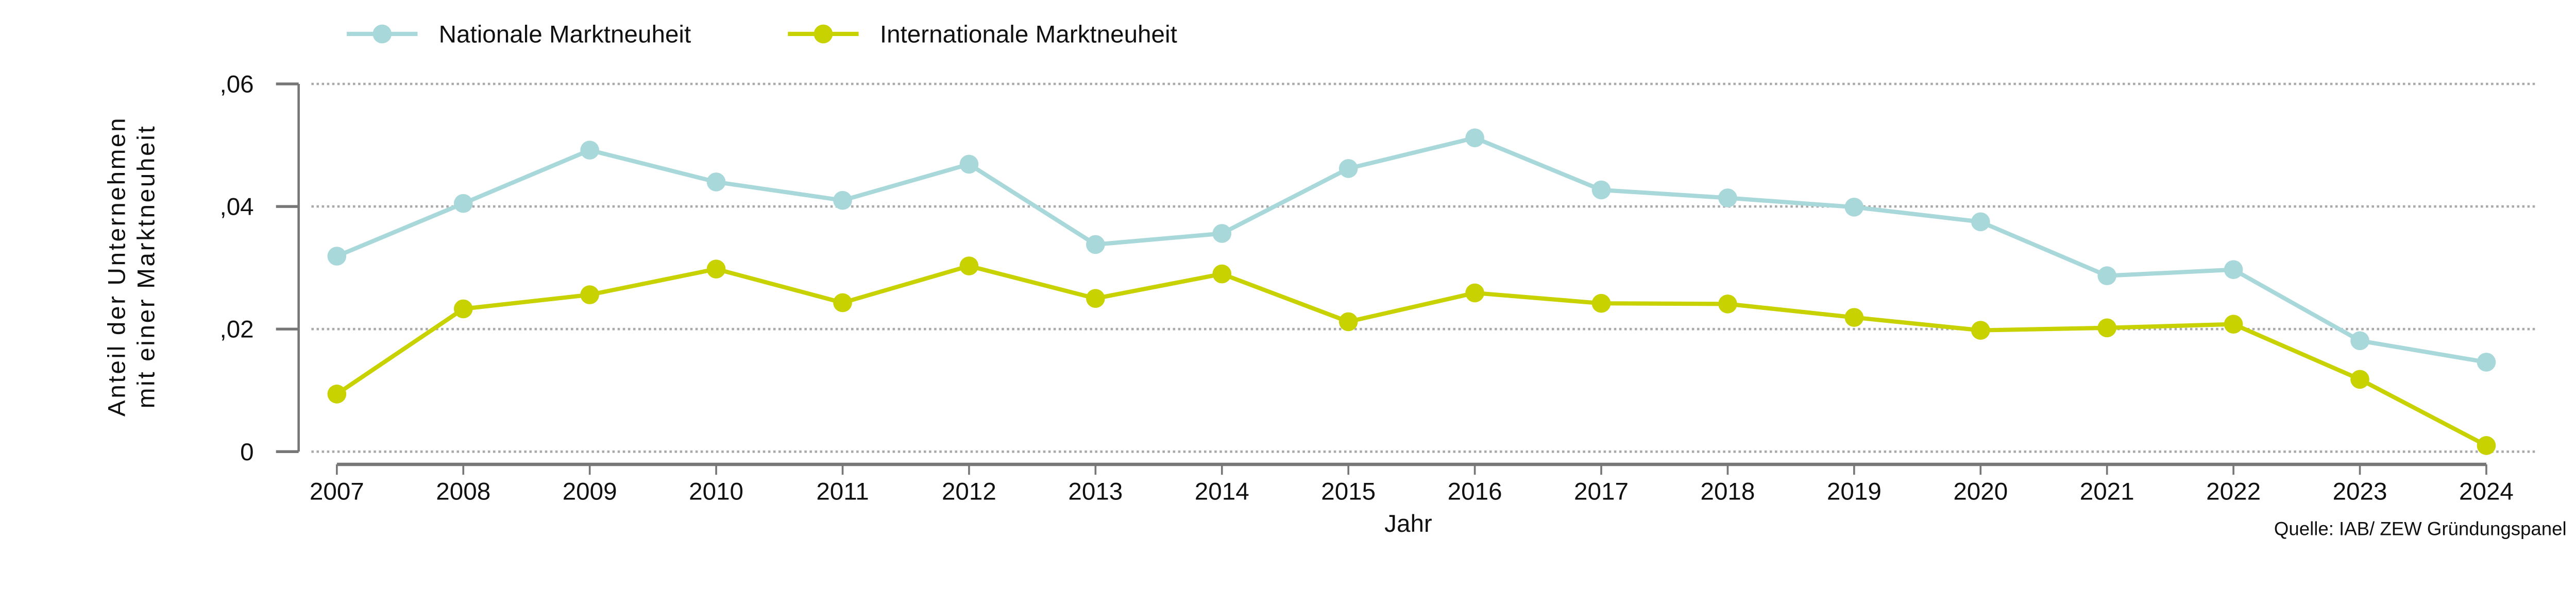 The height and width of the screenshot is (590, 2576). I want to click on x-tick-label: 2007, so click(337, 492).